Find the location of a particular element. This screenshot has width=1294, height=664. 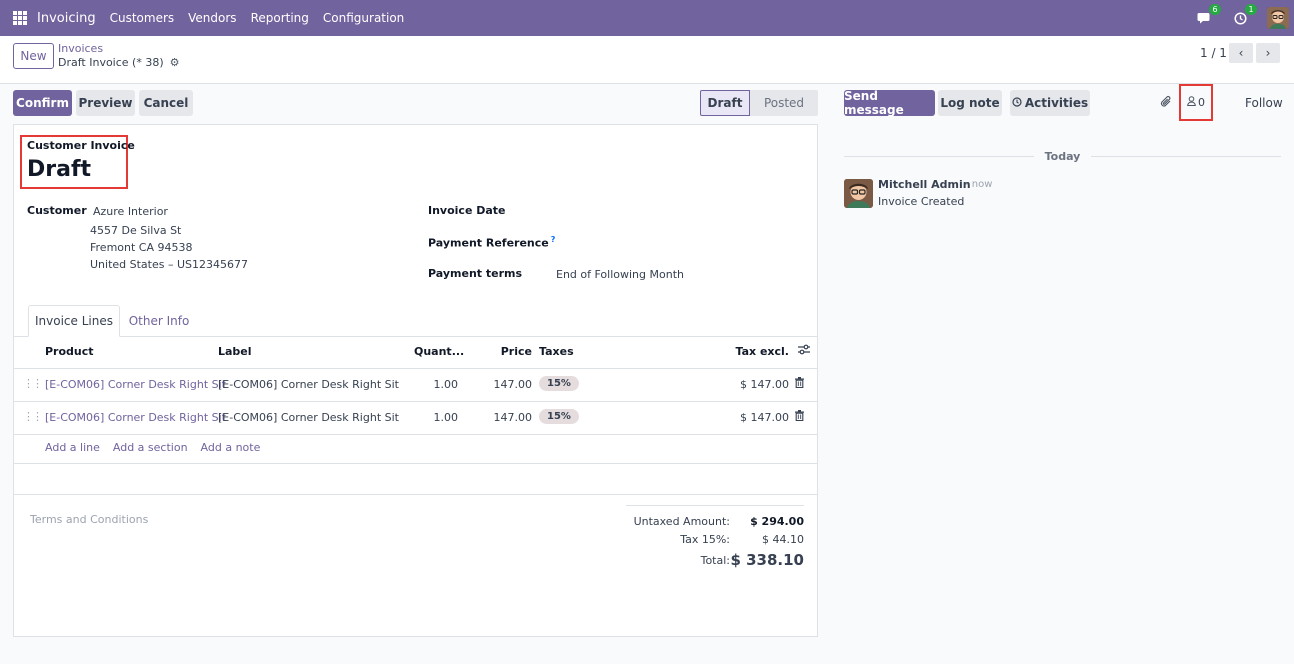

menu-customers: Customers is located at coordinates (142, 18).